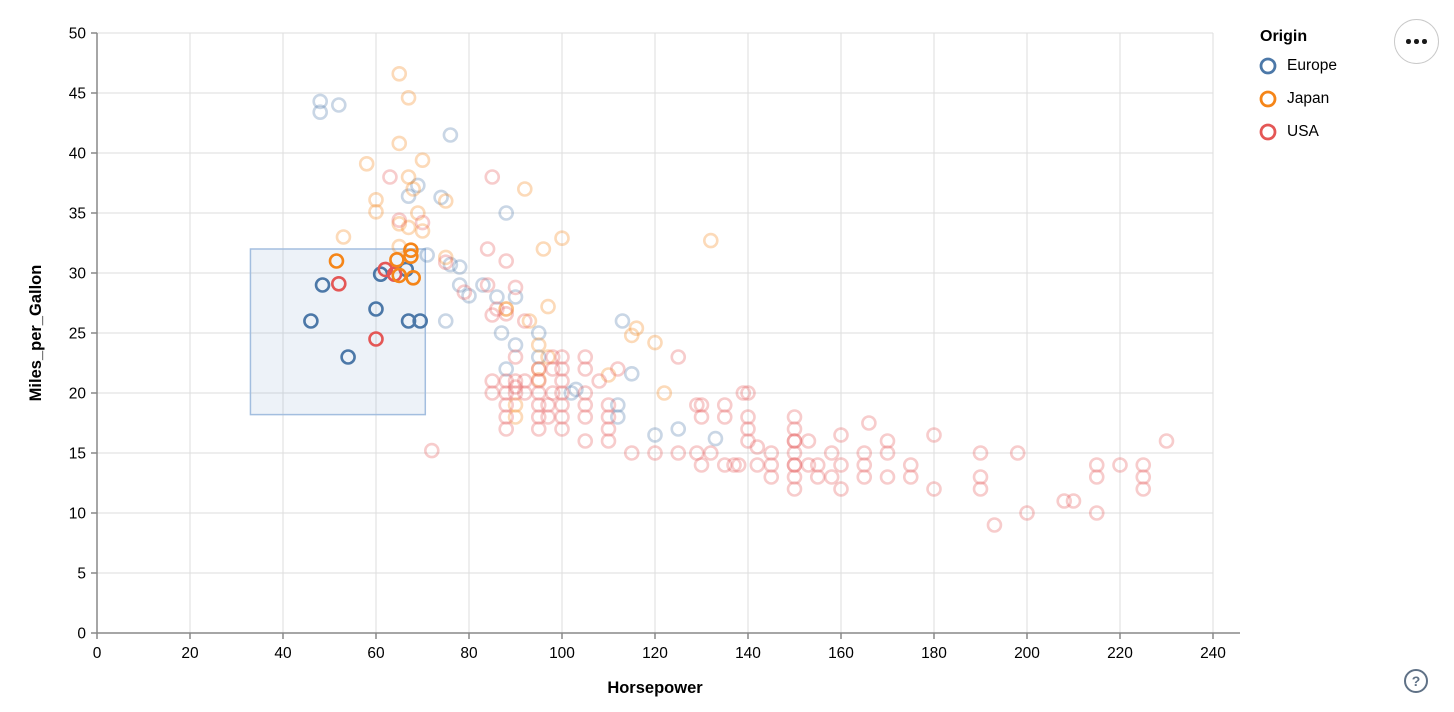 This screenshot has width=1454, height=712. I want to click on svg-text: 5, so click(81, 574).